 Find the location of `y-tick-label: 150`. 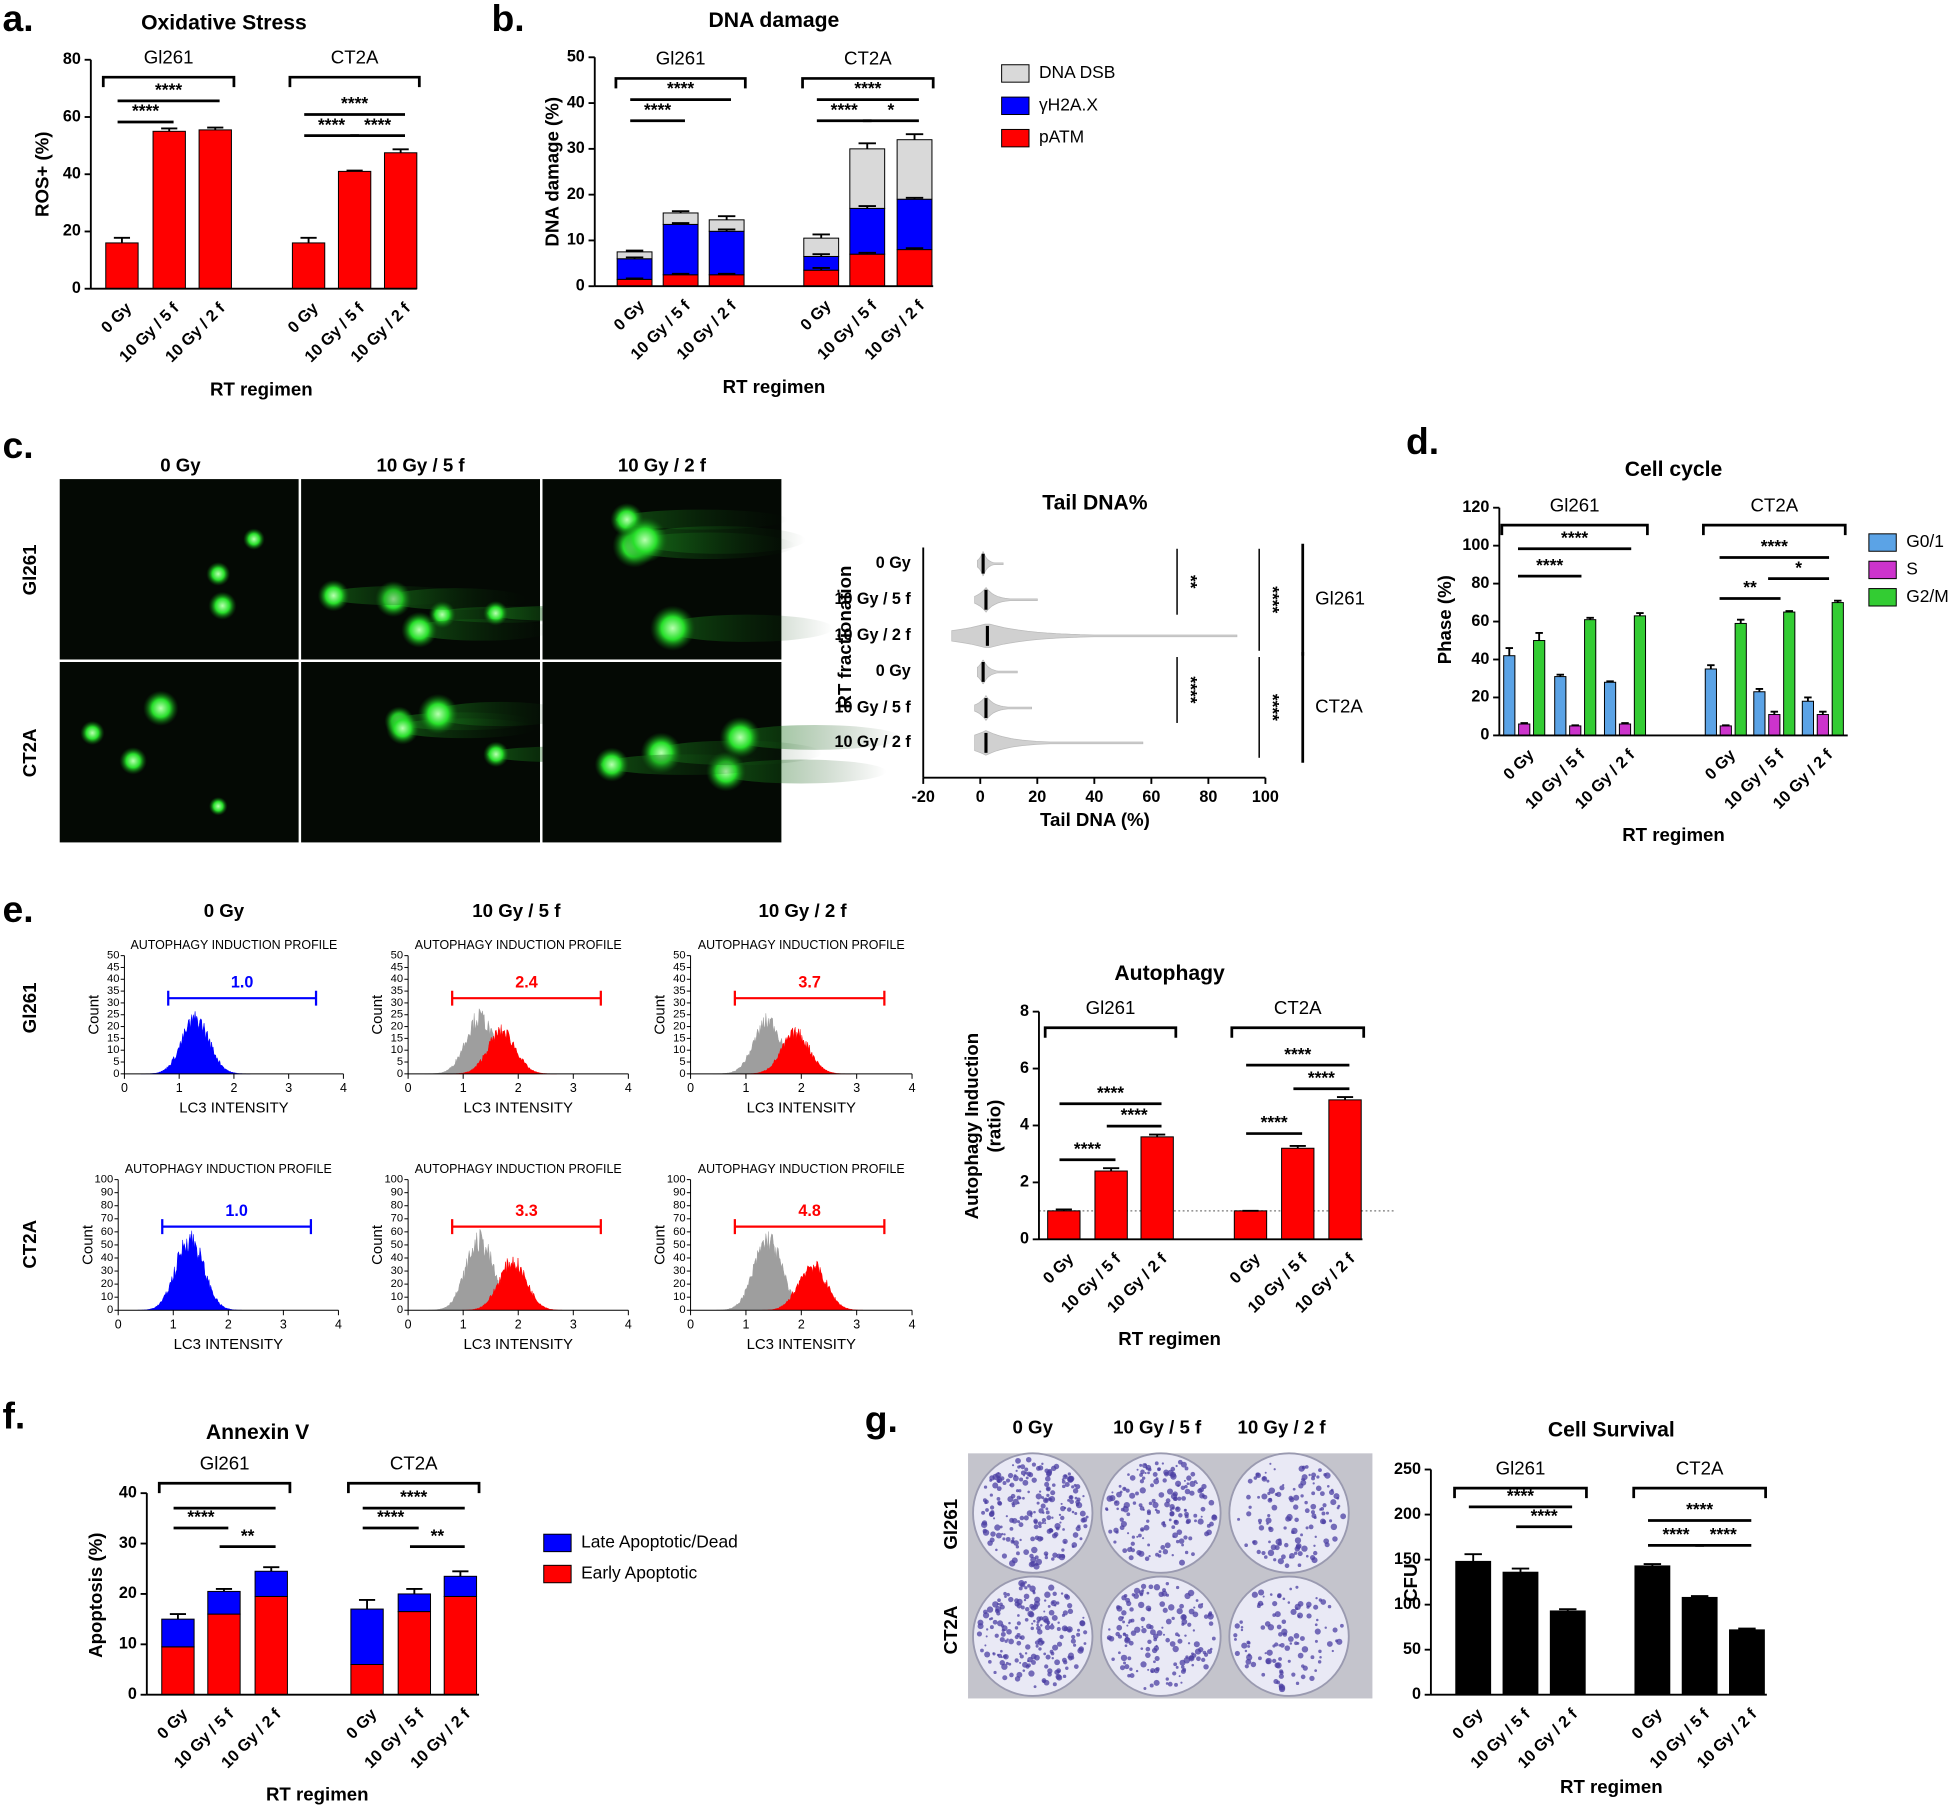

y-tick-label: 150 is located at coordinates (1407, 1559).